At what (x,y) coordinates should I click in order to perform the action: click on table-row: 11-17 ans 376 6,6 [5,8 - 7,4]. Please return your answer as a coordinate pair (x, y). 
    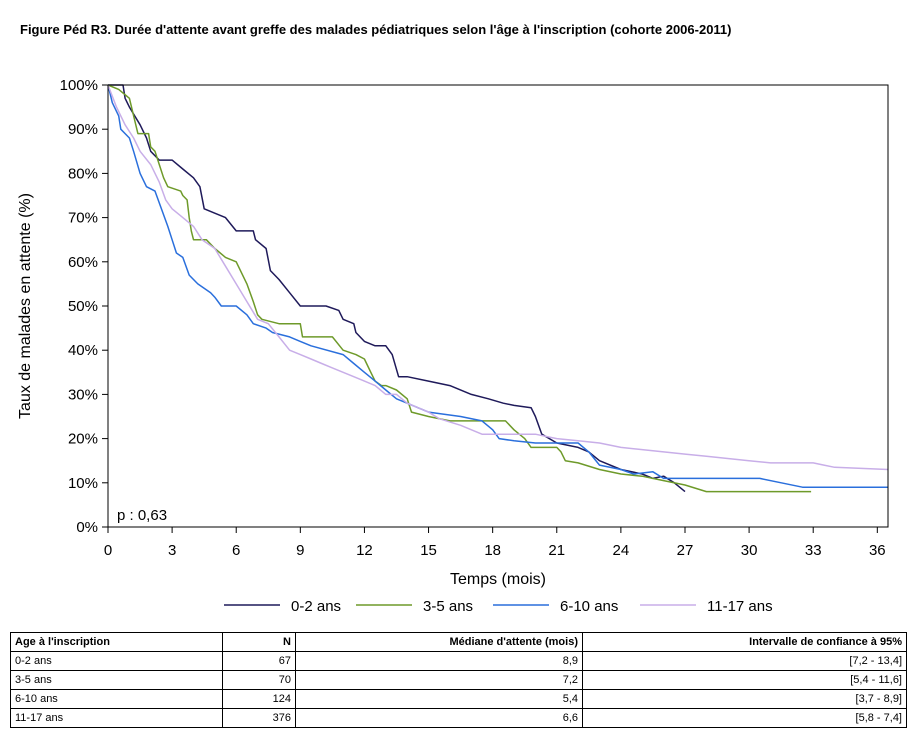
    Looking at the image, I should click on (458, 718).